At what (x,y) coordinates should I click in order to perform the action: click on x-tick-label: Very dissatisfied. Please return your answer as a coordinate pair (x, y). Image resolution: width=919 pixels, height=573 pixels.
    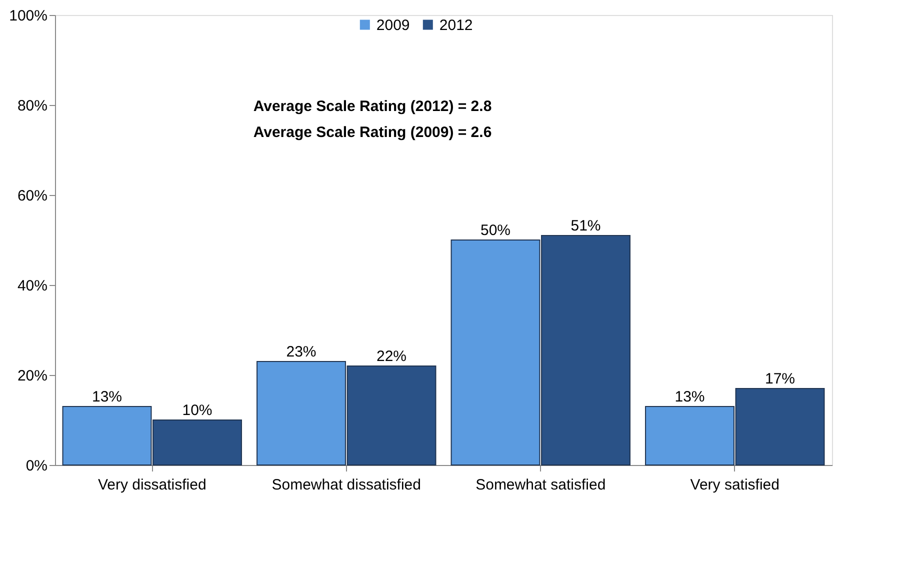
    Looking at the image, I should click on (152, 485).